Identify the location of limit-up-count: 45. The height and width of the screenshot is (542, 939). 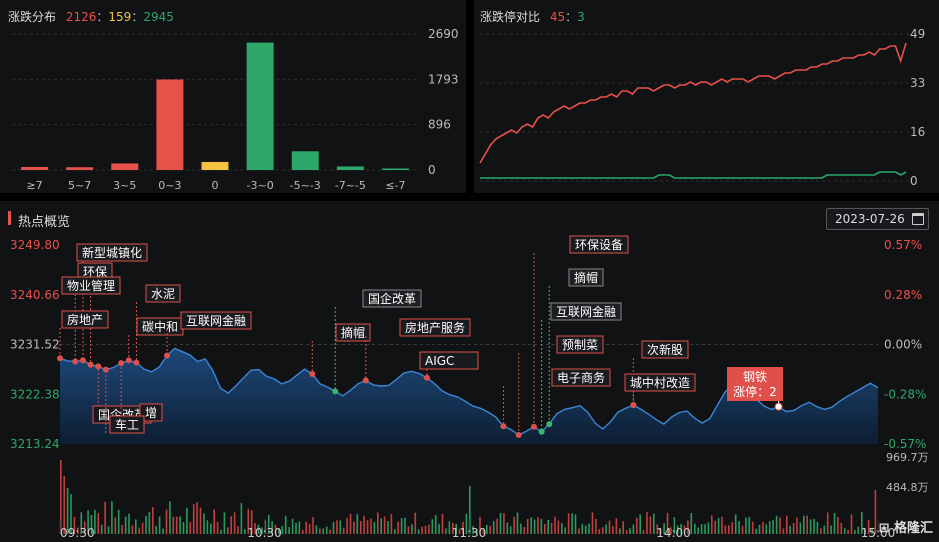
(557, 17).